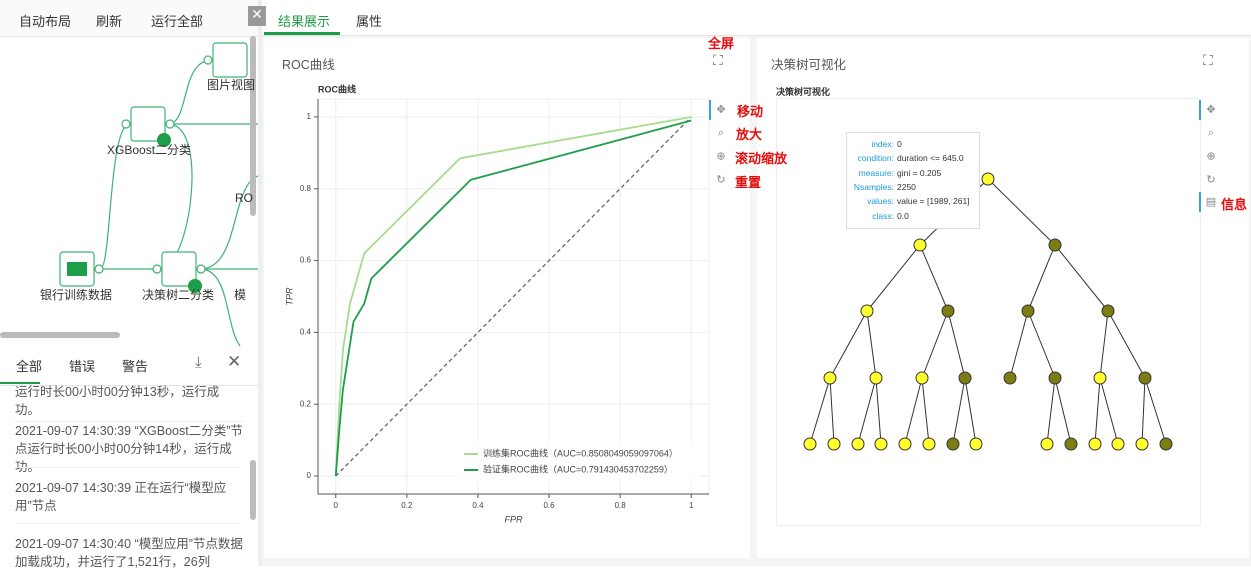  What do you see at coordinates (240, 295) in the screenshot?
I see `node-label: 模` at bounding box center [240, 295].